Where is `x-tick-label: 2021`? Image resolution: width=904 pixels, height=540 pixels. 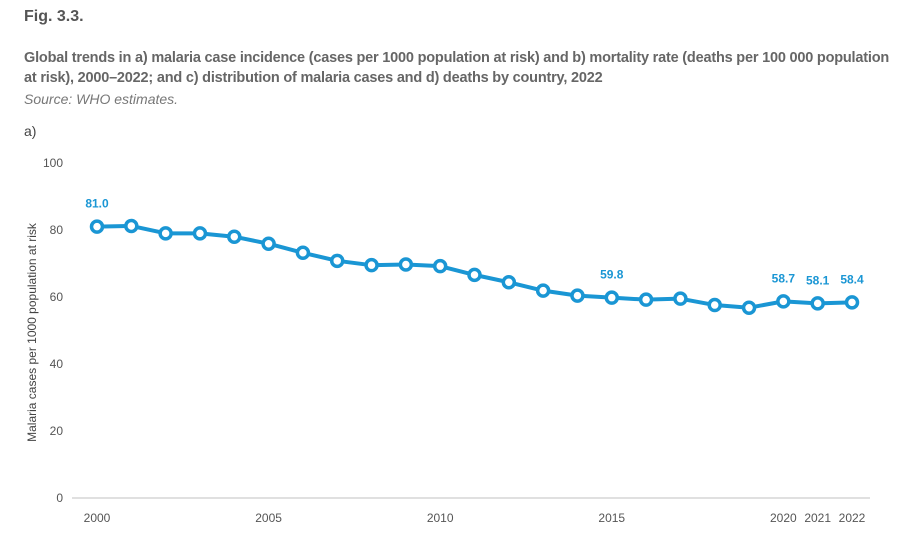
x-tick-label: 2021 is located at coordinates (817, 518).